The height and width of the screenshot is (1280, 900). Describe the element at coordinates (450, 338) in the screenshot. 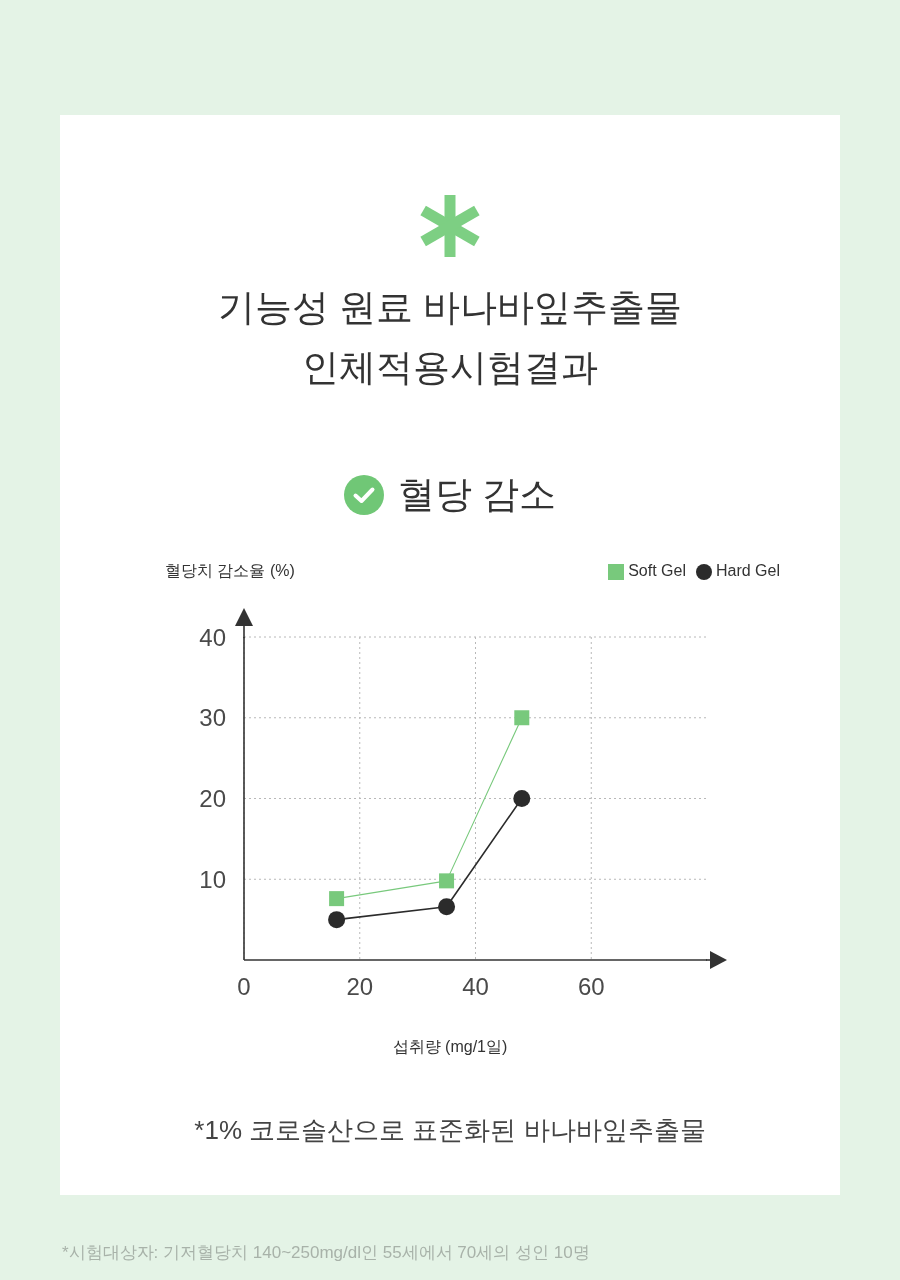

I see `chart-title: 기능성 원료 바나바잎추출물 인체적용시험결과` at that location.